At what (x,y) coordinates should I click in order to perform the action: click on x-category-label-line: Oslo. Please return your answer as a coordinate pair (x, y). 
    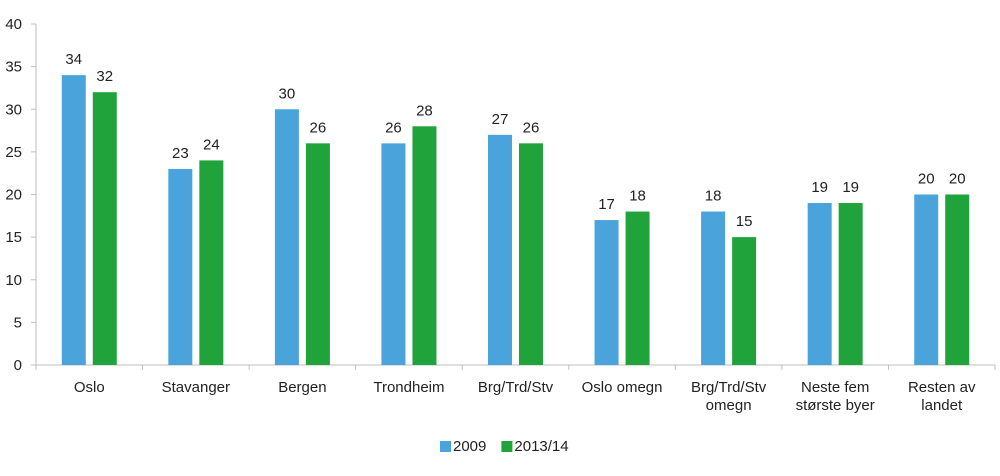
    Looking at the image, I should click on (89, 387).